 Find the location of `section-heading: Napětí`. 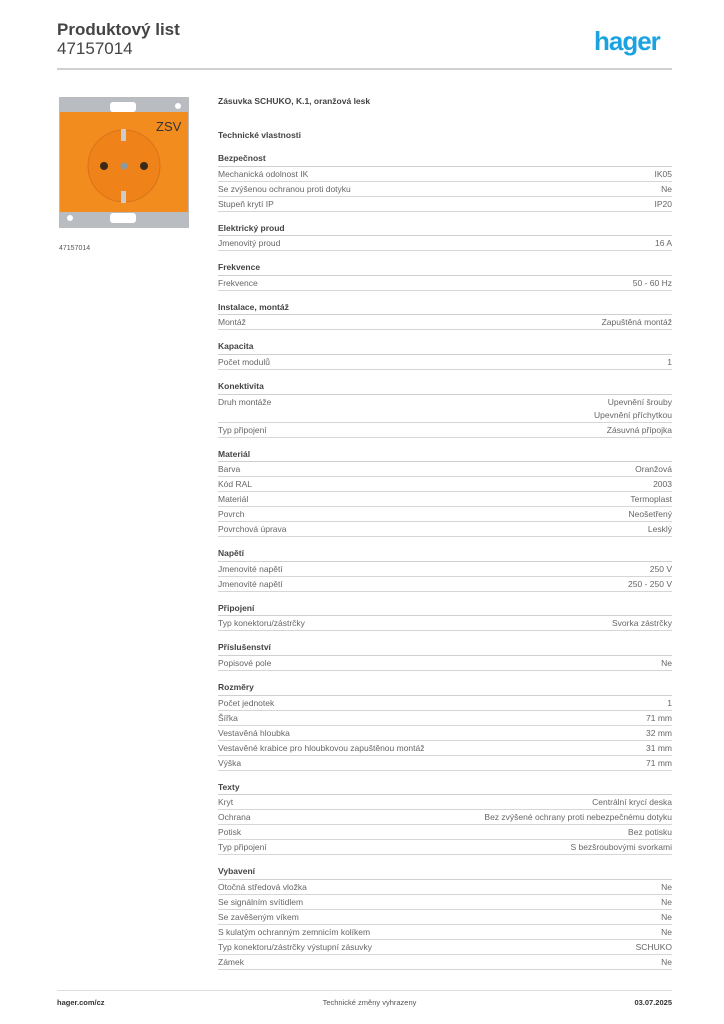

section-heading: Napětí is located at coordinates (445, 554).